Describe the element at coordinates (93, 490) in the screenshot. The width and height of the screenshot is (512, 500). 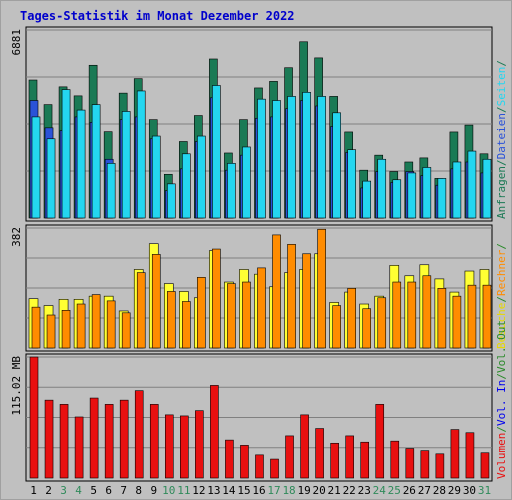
I see `day-label-5: 5` at that location.